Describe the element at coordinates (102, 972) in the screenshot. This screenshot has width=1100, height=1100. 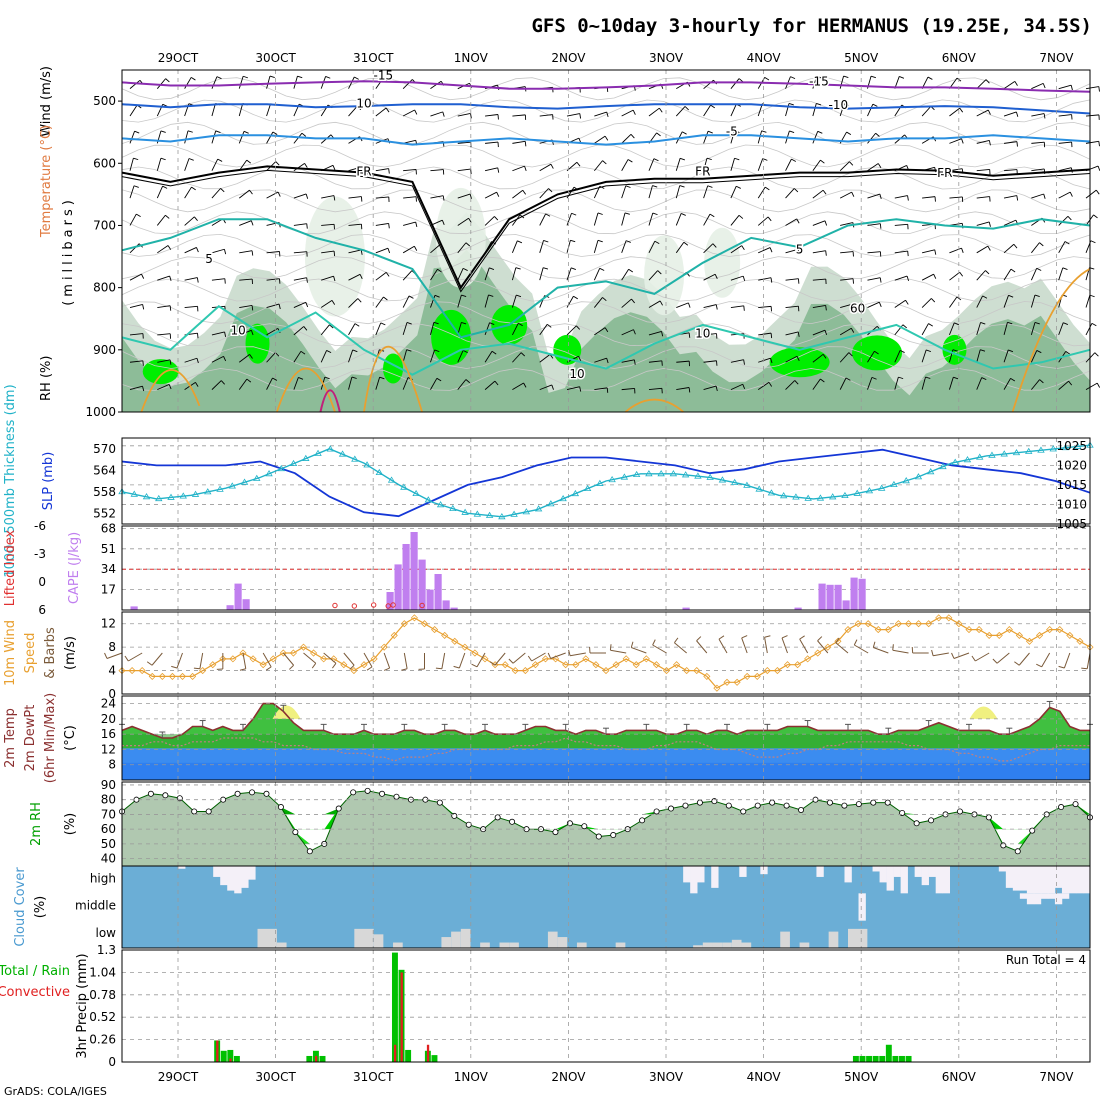
I see `precip-tick-label: 1.04` at that location.